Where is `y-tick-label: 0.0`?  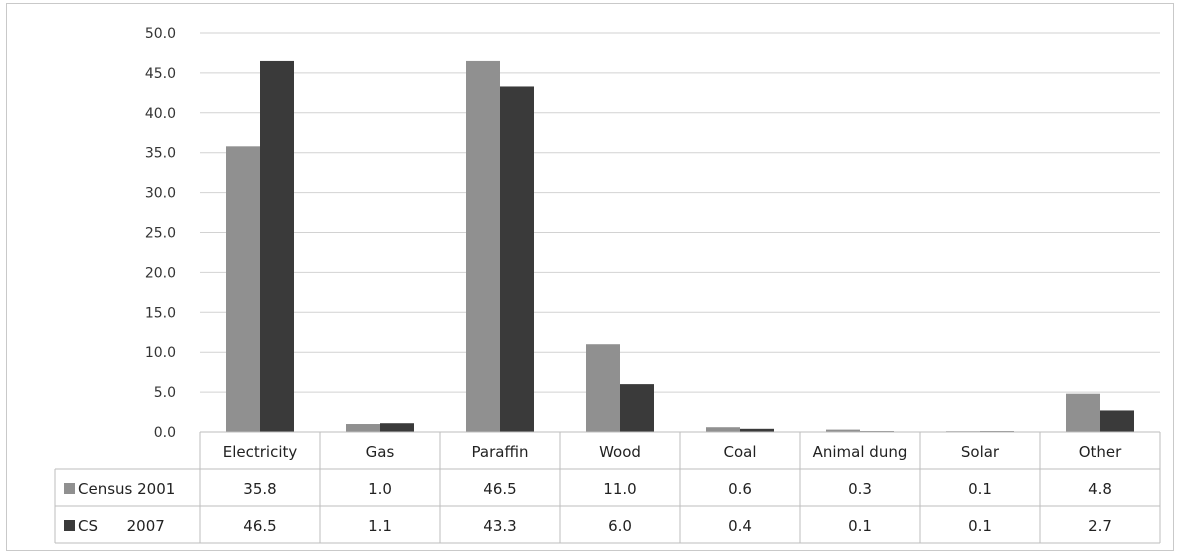
y-tick-label: 0.0 is located at coordinates (165, 433).